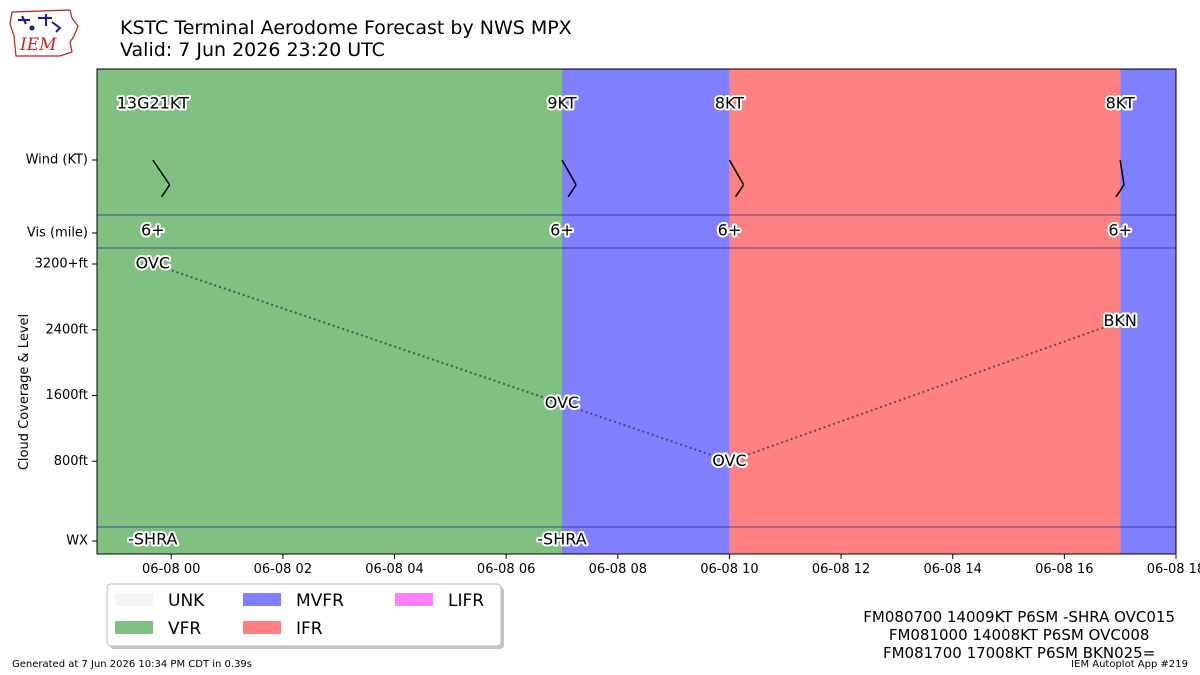  What do you see at coordinates (66, 395) in the screenshot?
I see `y-tick-label: 1600ft` at bounding box center [66, 395].